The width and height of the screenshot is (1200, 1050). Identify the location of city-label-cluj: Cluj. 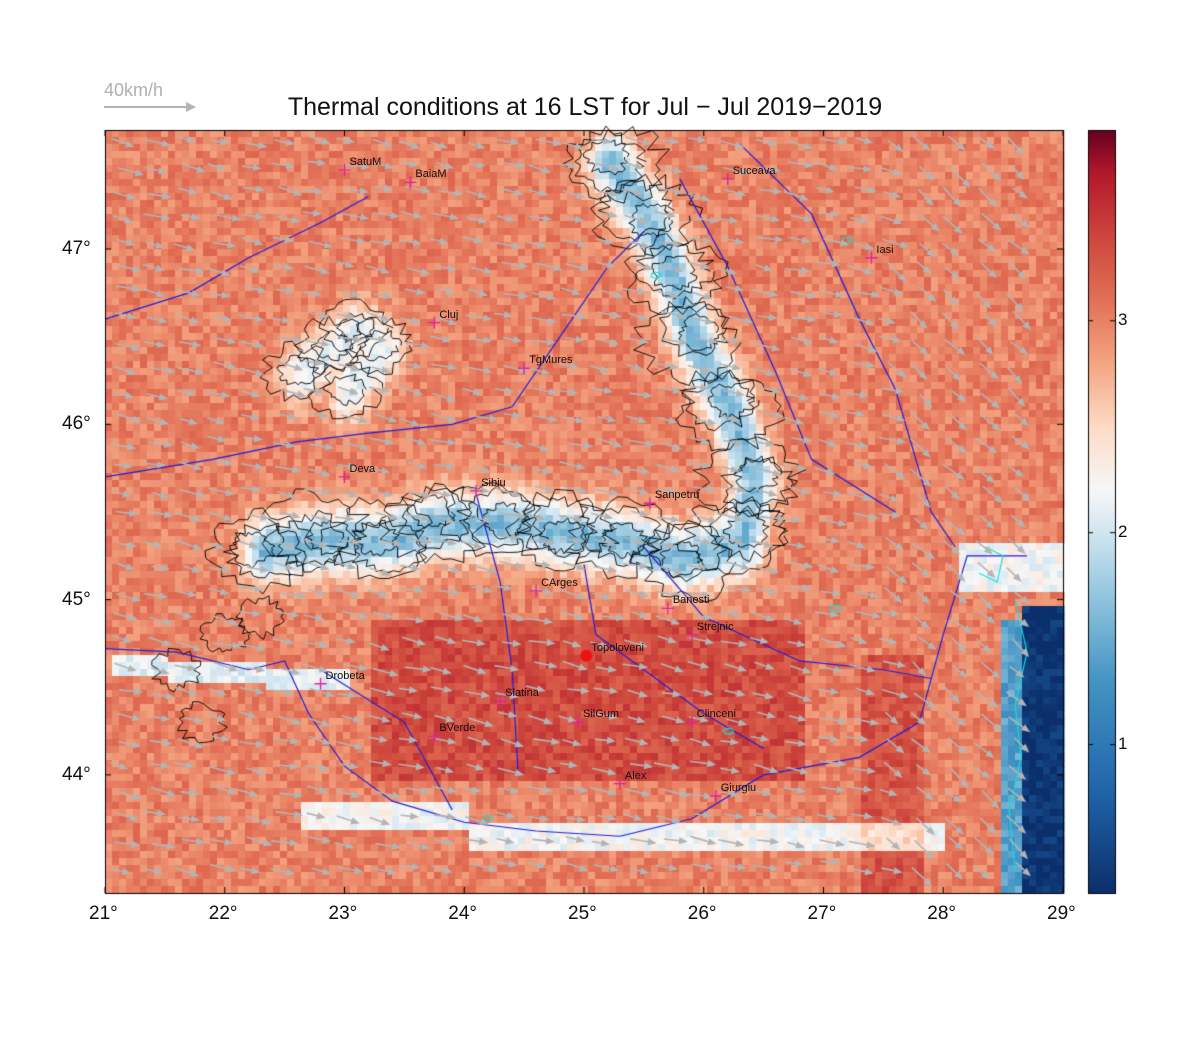
(449, 314).